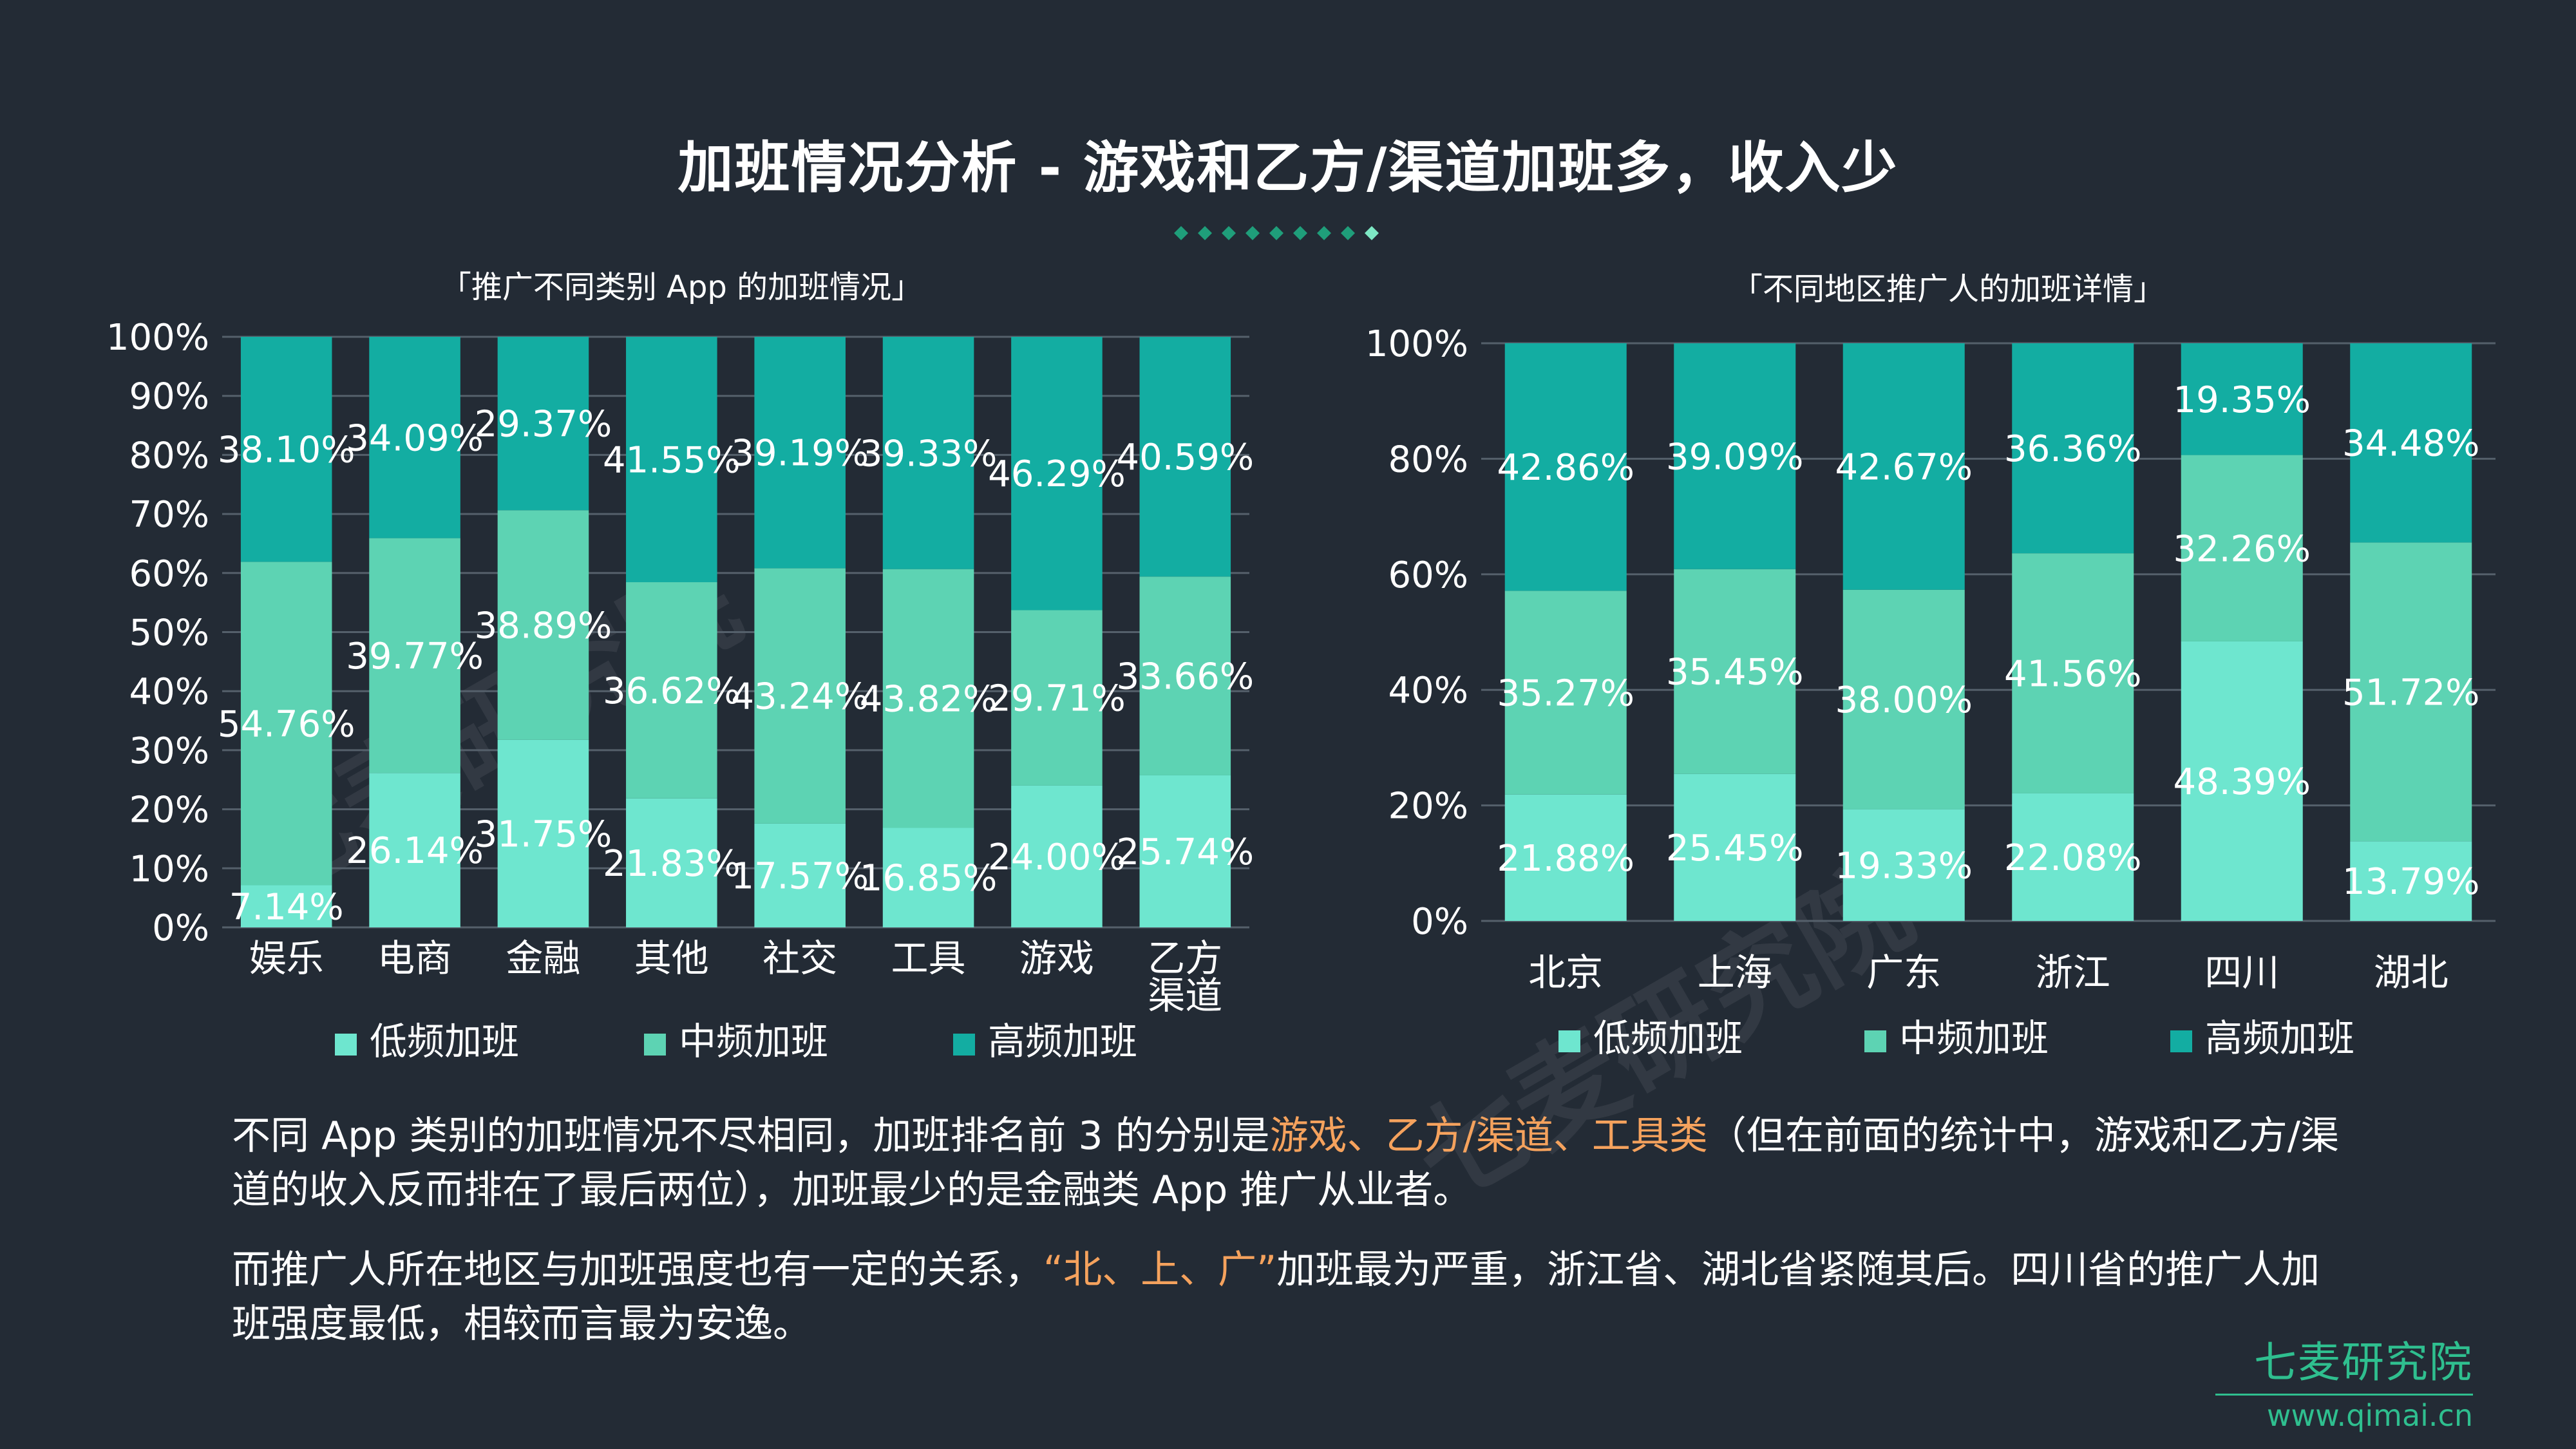 Image resolution: width=2576 pixels, height=1449 pixels. I want to click on data-label: 40.59%, so click(1186, 458).